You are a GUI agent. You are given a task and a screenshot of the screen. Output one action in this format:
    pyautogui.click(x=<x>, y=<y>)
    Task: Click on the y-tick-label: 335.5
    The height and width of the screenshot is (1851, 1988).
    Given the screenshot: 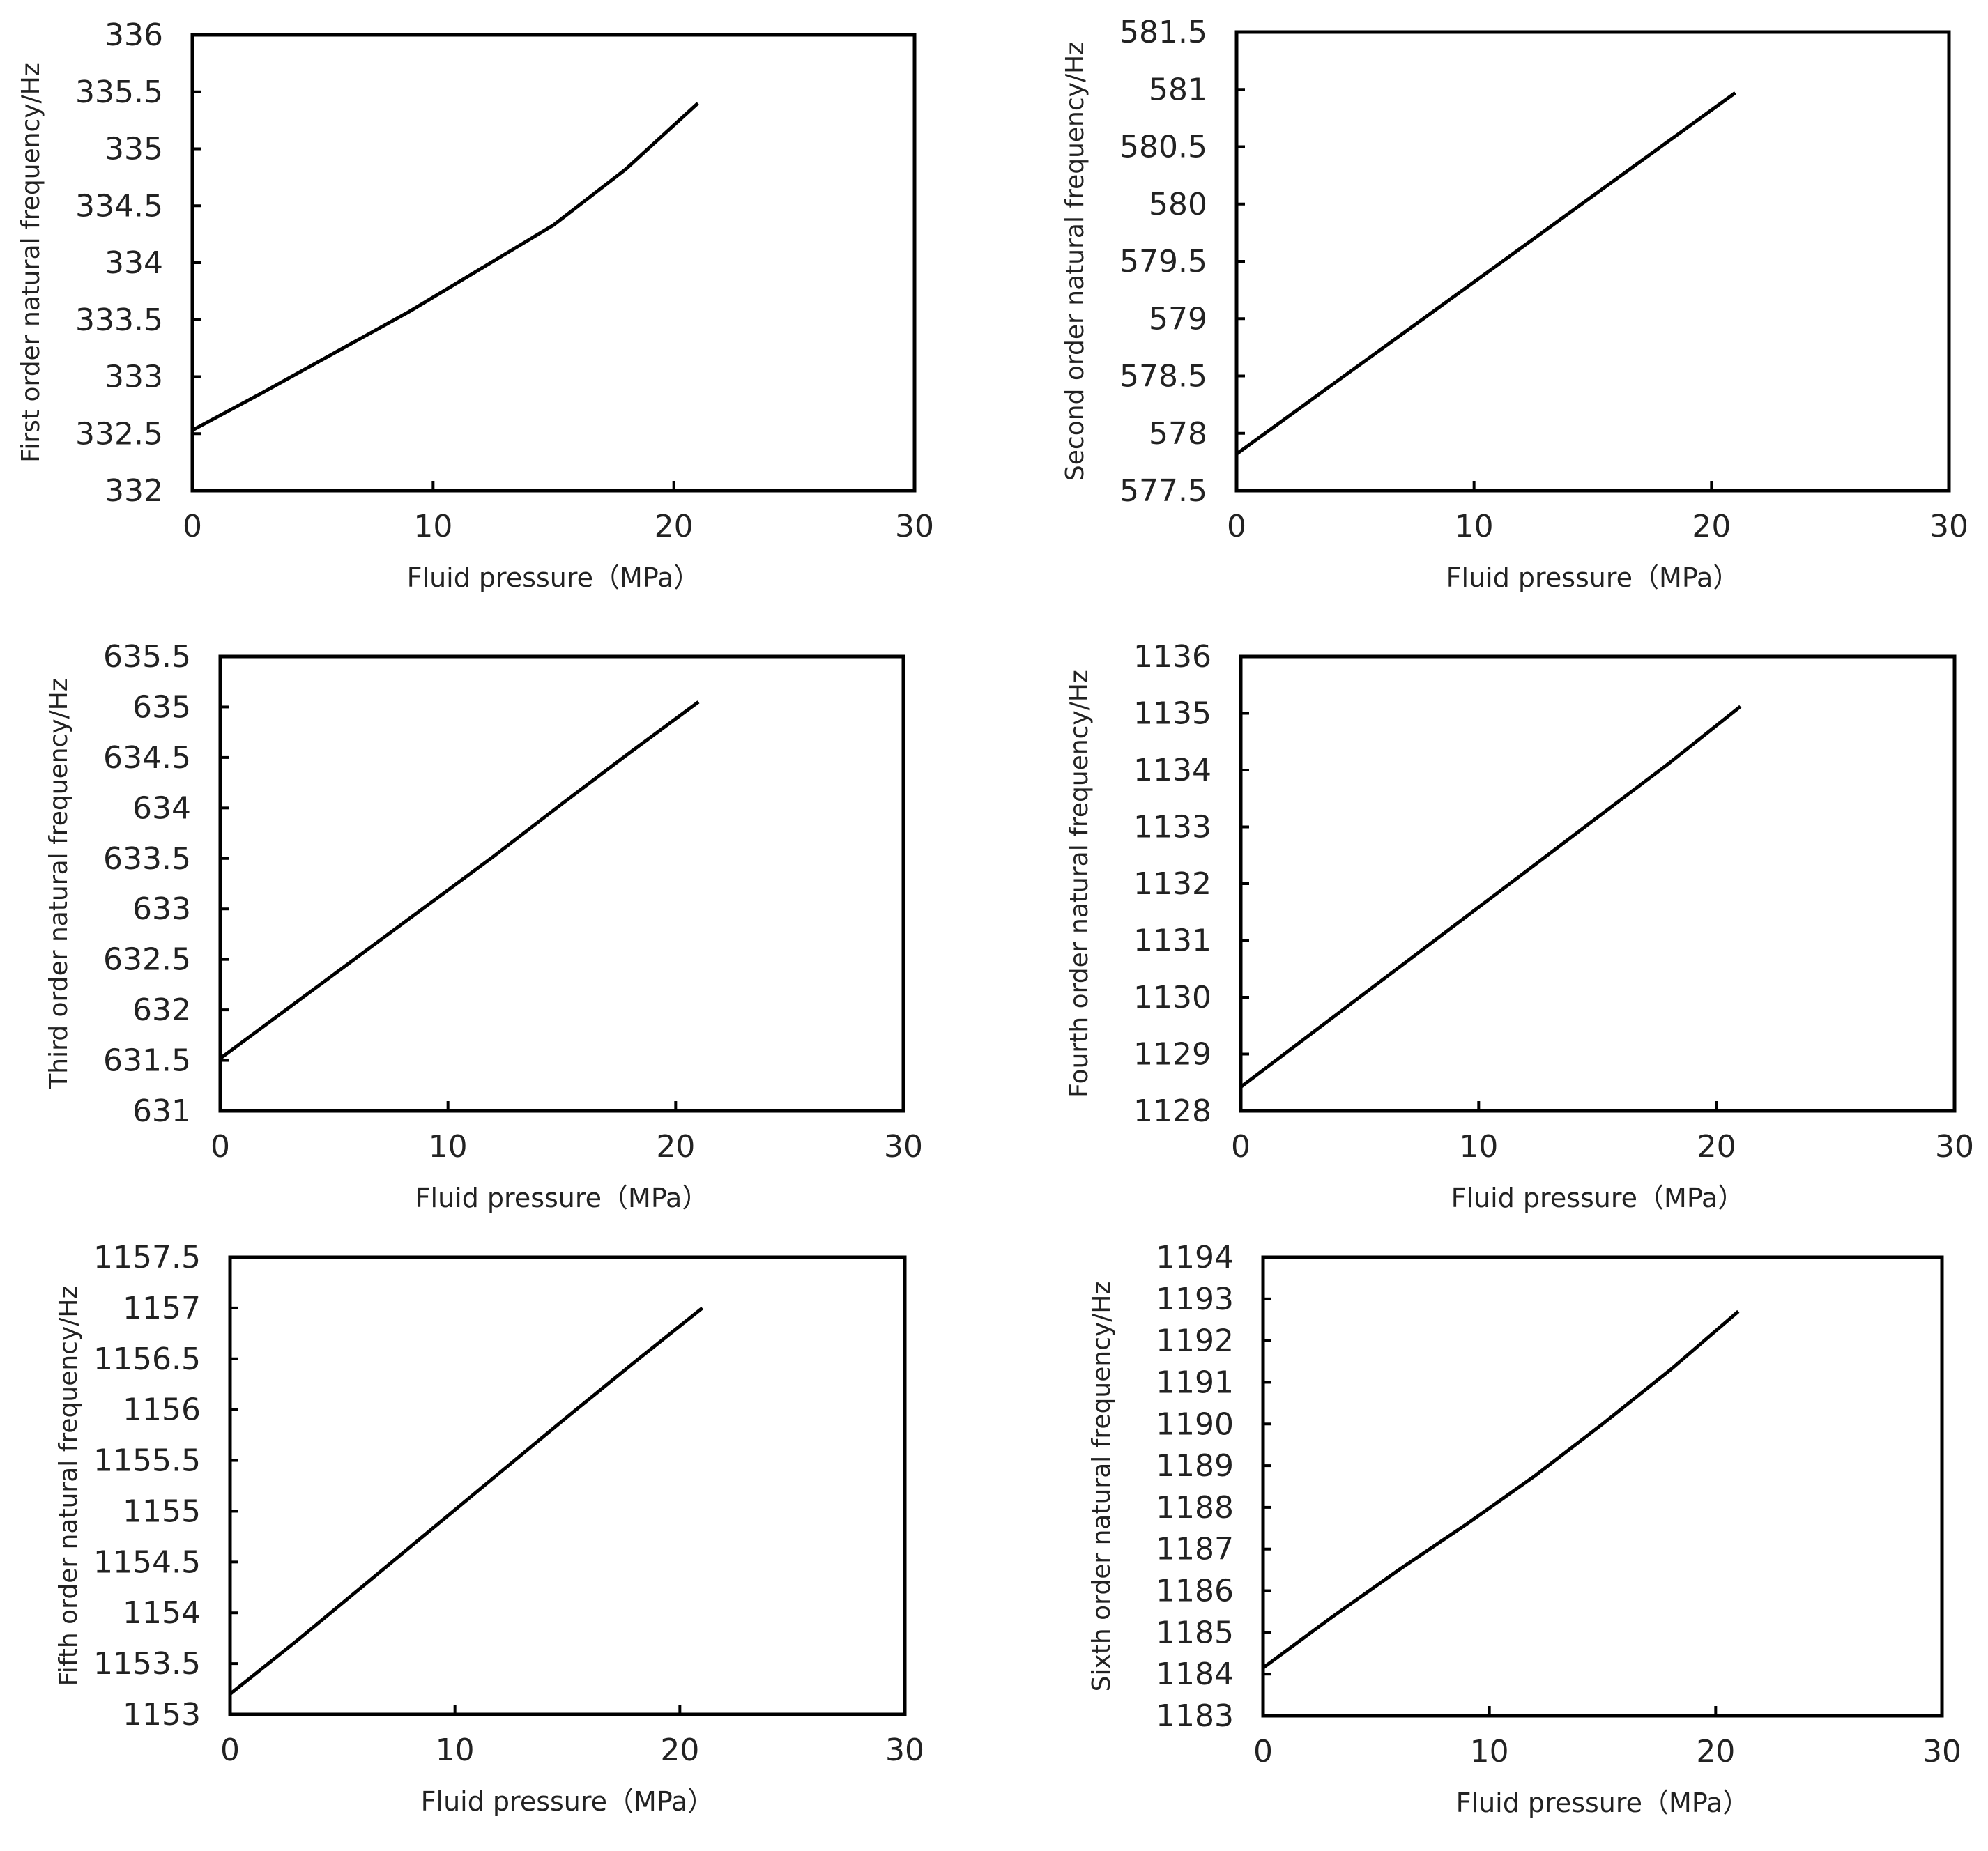 What is the action you would take?
    pyautogui.click(x=119, y=92)
    